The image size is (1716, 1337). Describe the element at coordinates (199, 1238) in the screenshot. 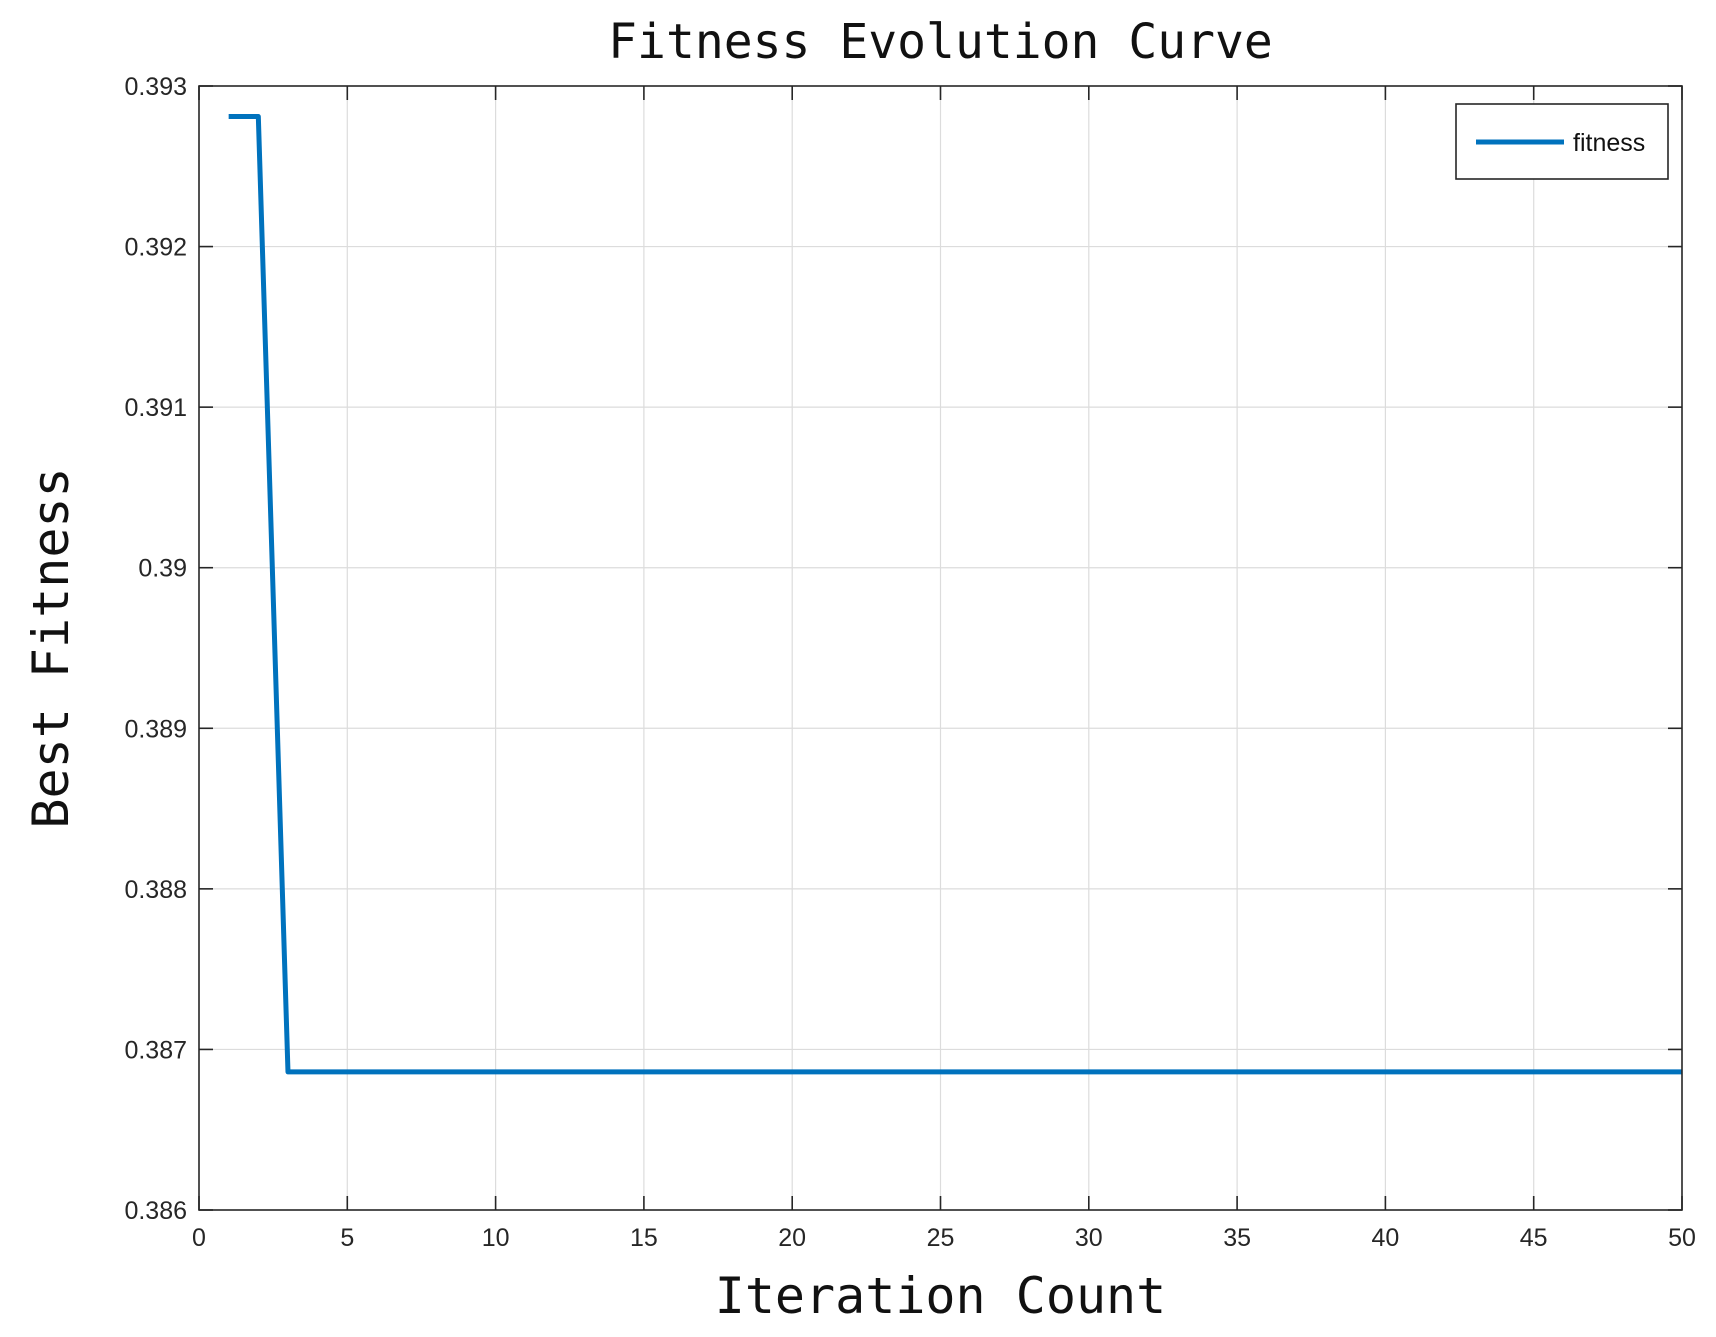

I see `x-tick-label: 0` at that location.